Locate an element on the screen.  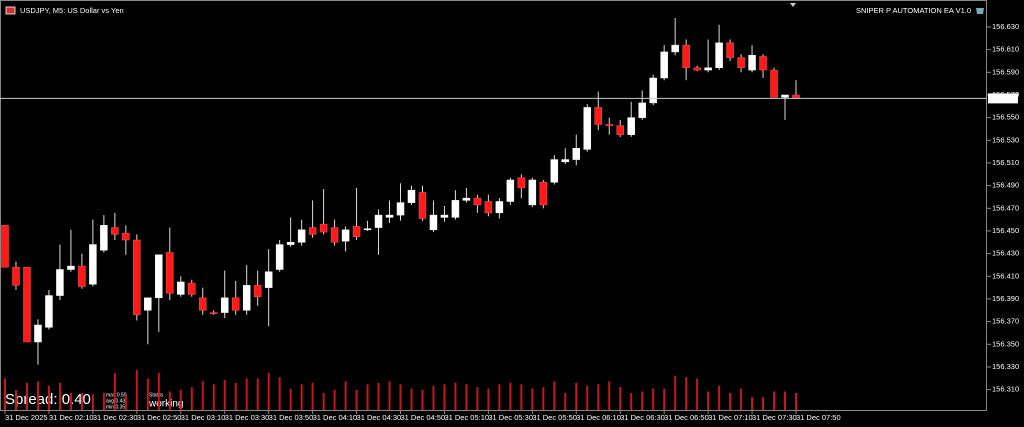
y-tick-label: 156.490 is located at coordinates (1005, 185).